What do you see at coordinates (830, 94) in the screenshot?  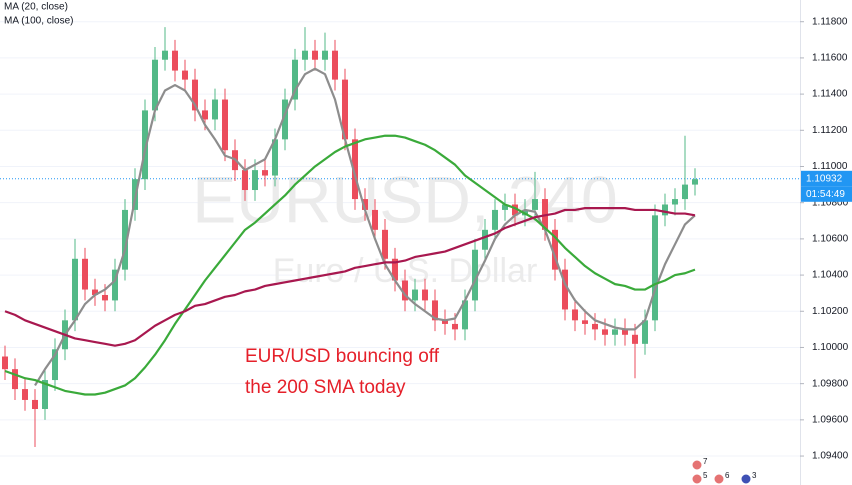 I see `y-tick-label: 1.11400` at bounding box center [830, 94].